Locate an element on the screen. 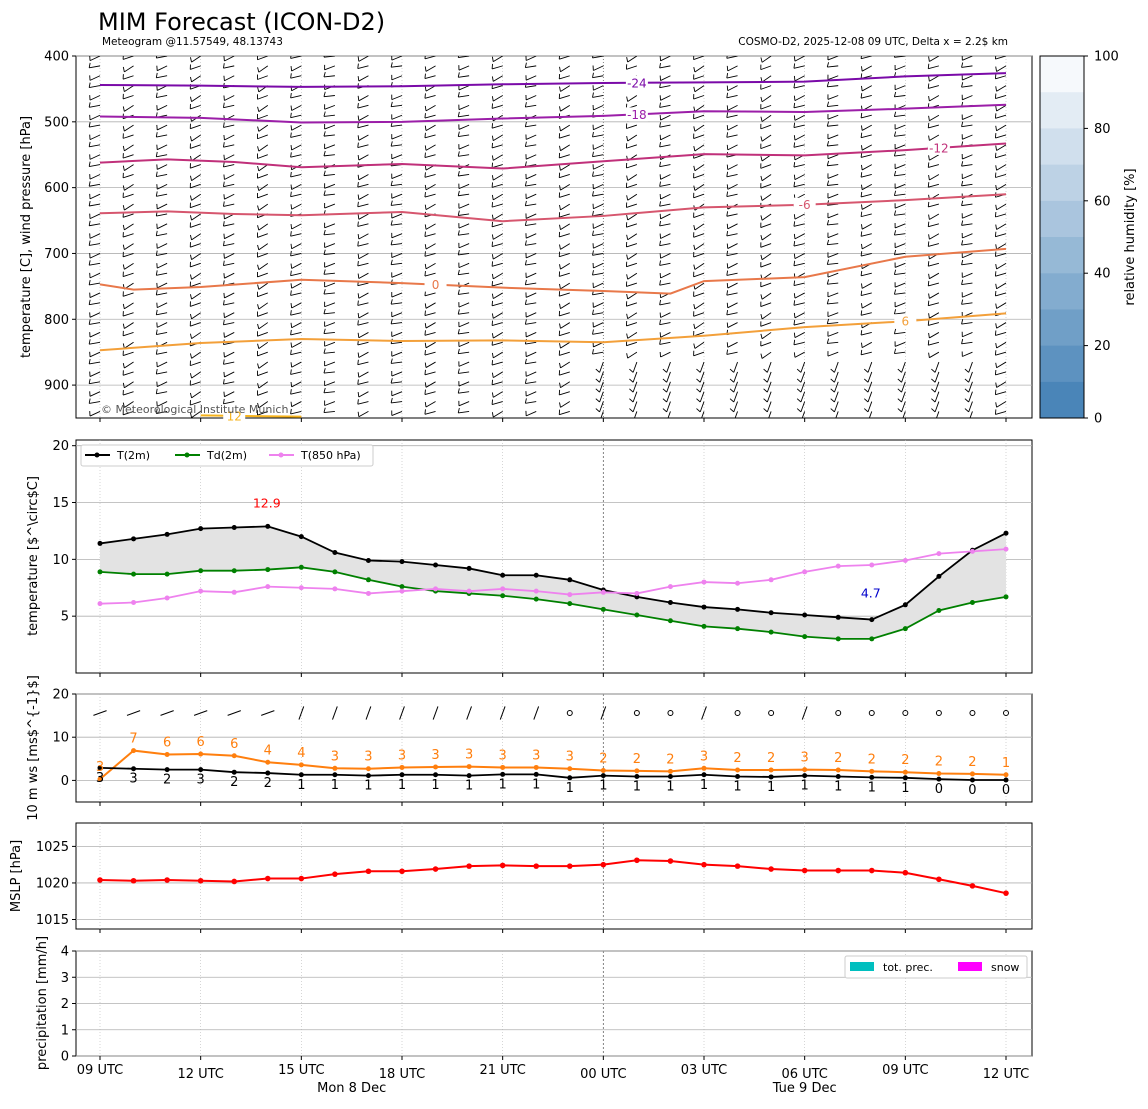 The image size is (1148, 1109). wind-speed-value-label: 3 is located at coordinates (133, 779).